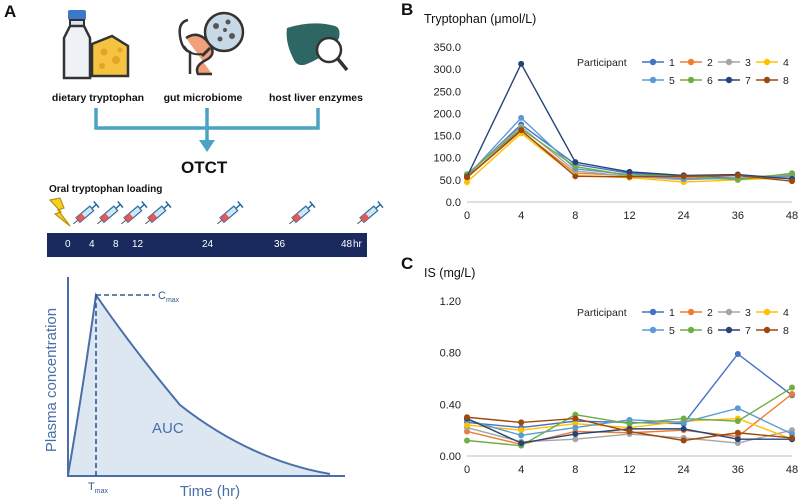 This screenshot has height=499, width=800. I want to click on svg-text: 4, so click(786, 63).